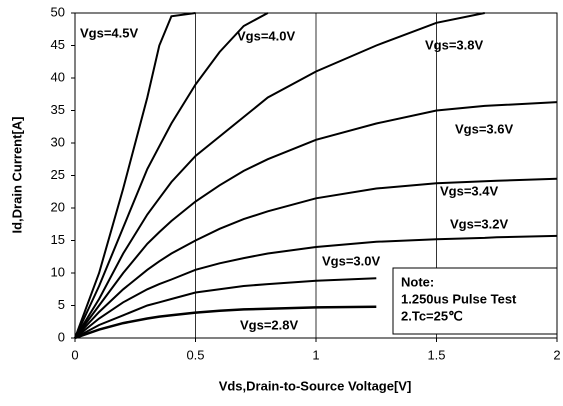 The height and width of the screenshot is (406, 563). Describe the element at coordinates (109, 32) in the screenshot. I see `series-label: Vgs=4.5V` at that location.